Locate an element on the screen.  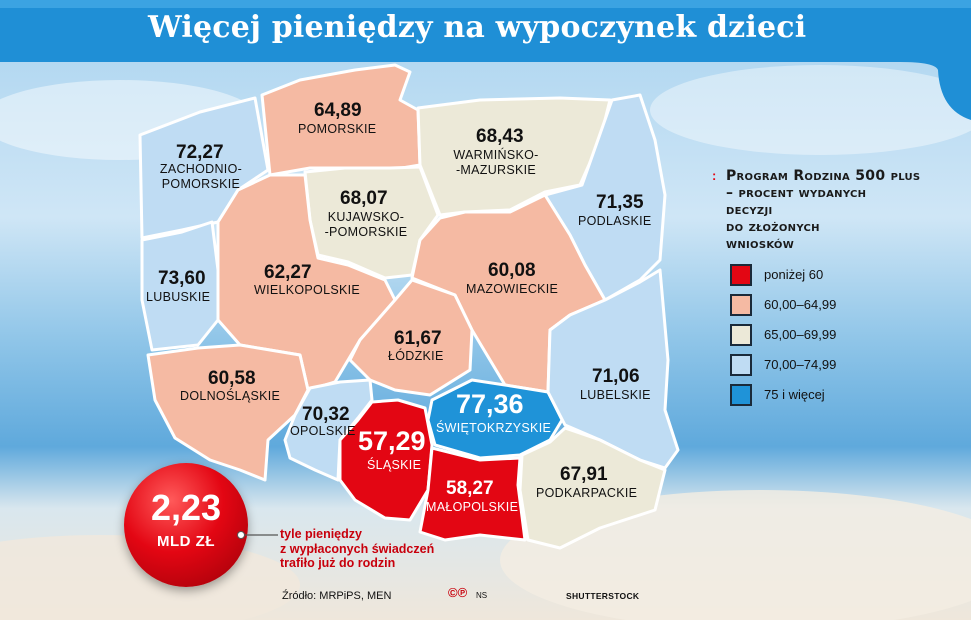
legend-label: 70,00–74,99 is located at coordinates (800, 364).